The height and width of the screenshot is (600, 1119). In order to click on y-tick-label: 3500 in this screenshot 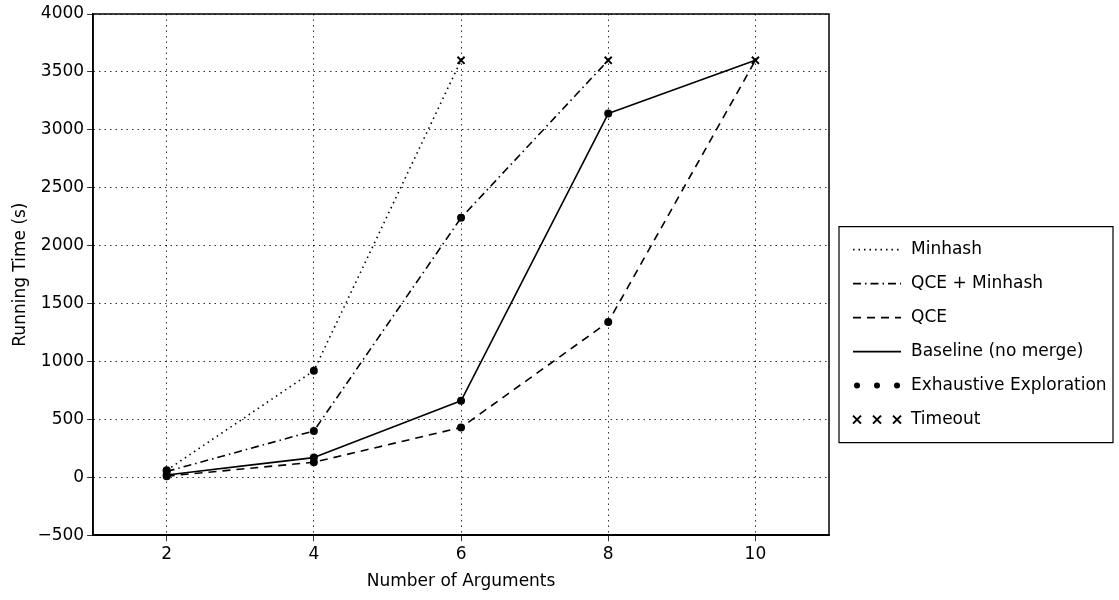, I will do `click(62, 70)`.